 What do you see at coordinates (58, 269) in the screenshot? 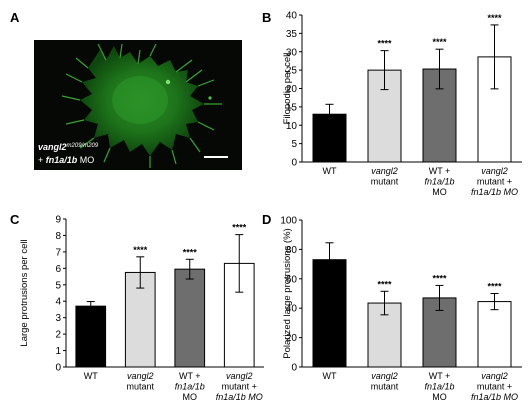
I see `y-tick-label: 6` at bounding box center [58, 269].